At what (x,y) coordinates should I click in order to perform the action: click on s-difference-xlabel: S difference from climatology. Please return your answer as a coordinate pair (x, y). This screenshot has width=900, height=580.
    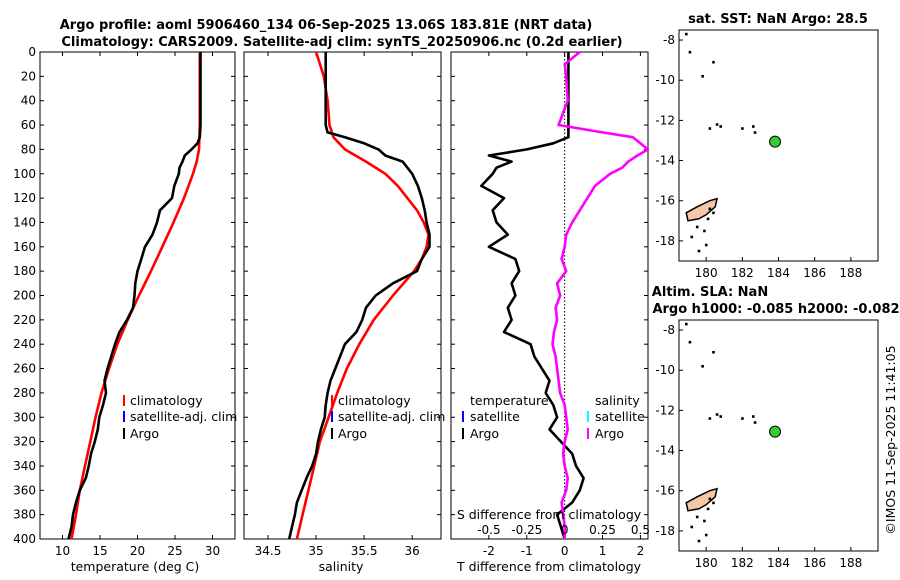
    Looking at the image, I should click on (549, 514).